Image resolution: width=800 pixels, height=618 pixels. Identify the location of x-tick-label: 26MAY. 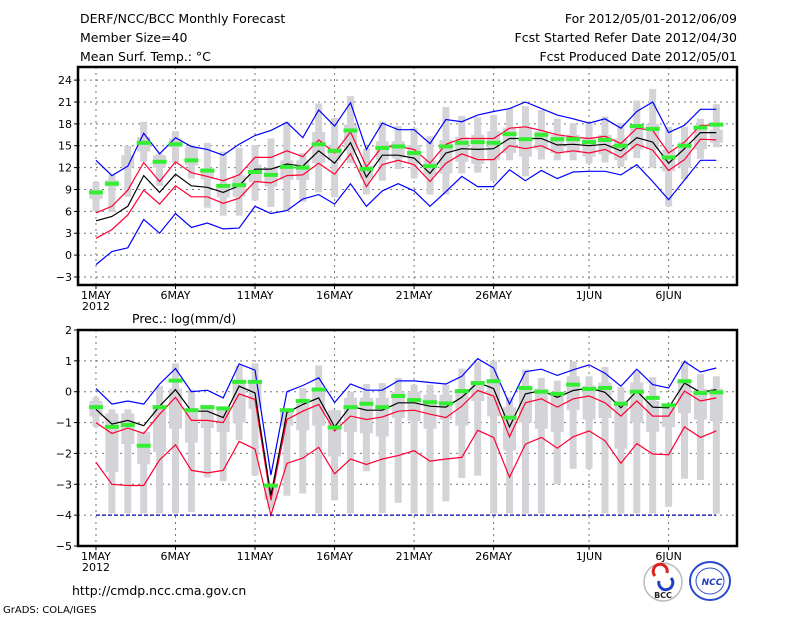
(493, 295).